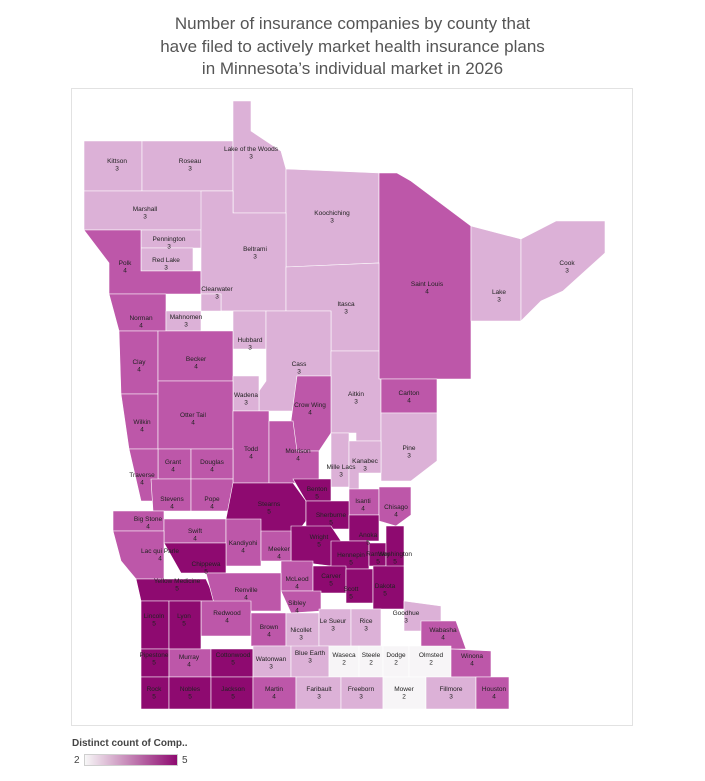  What do you see at coordinates (346, 304) in the screenshot?
I see `county-name: Itasca` at bounding box center [346, 304].